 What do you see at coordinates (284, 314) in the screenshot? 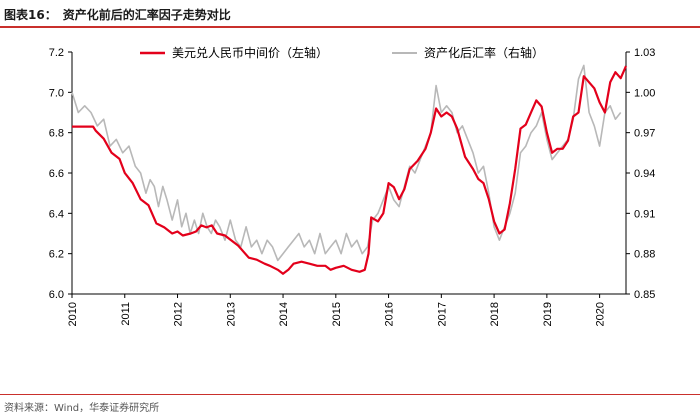
I see `x-tick-label: 2014` at bounding box center [284, 314].